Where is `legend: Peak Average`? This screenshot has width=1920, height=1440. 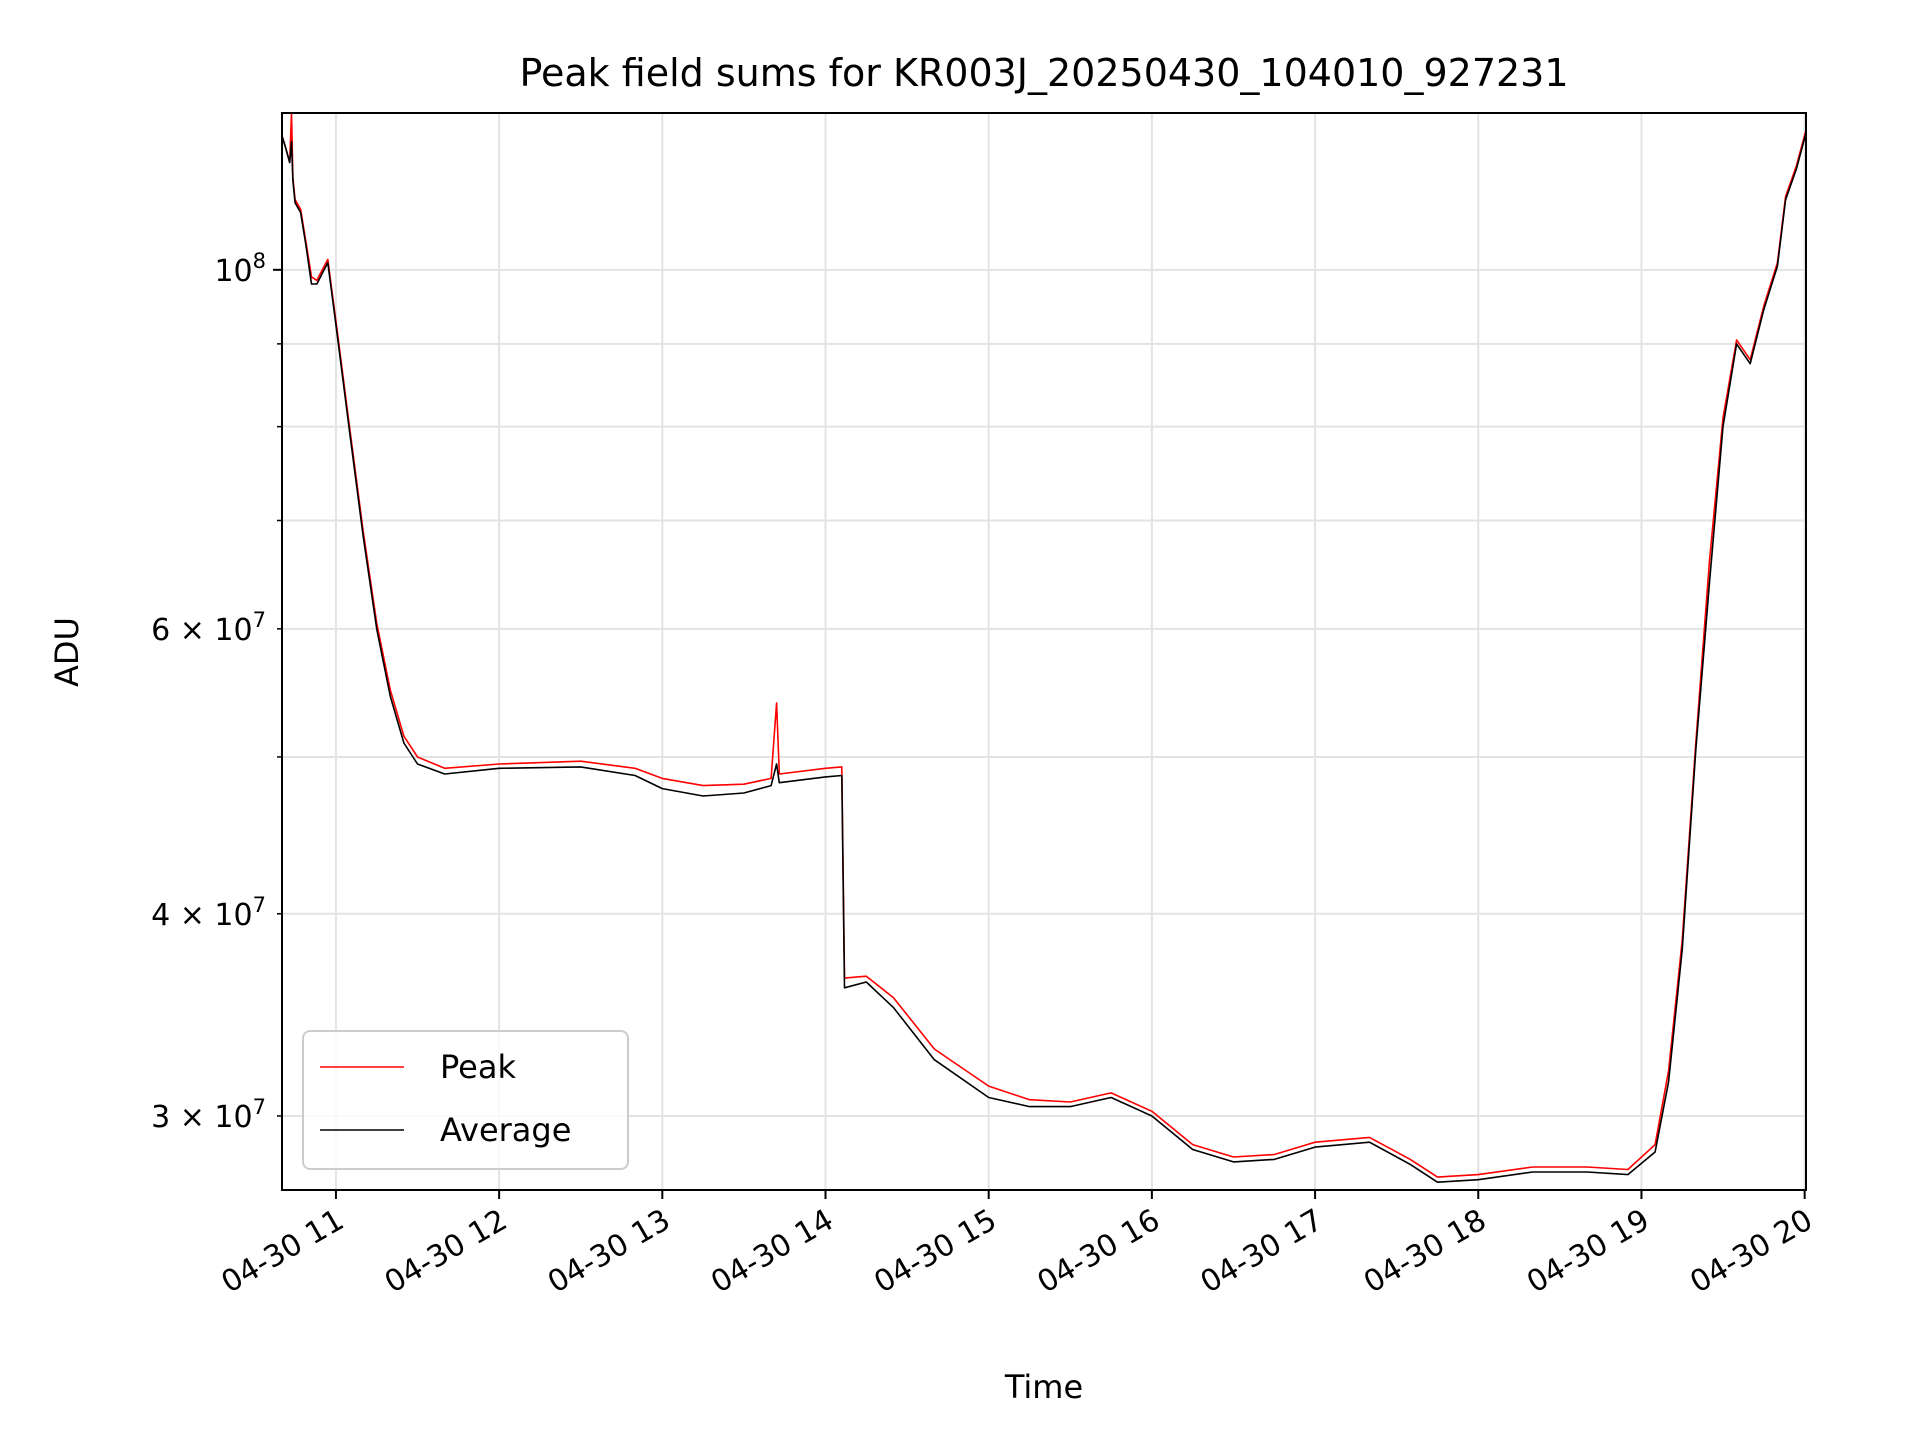 legend: Peak Average is located at coordinates (465, 1100).